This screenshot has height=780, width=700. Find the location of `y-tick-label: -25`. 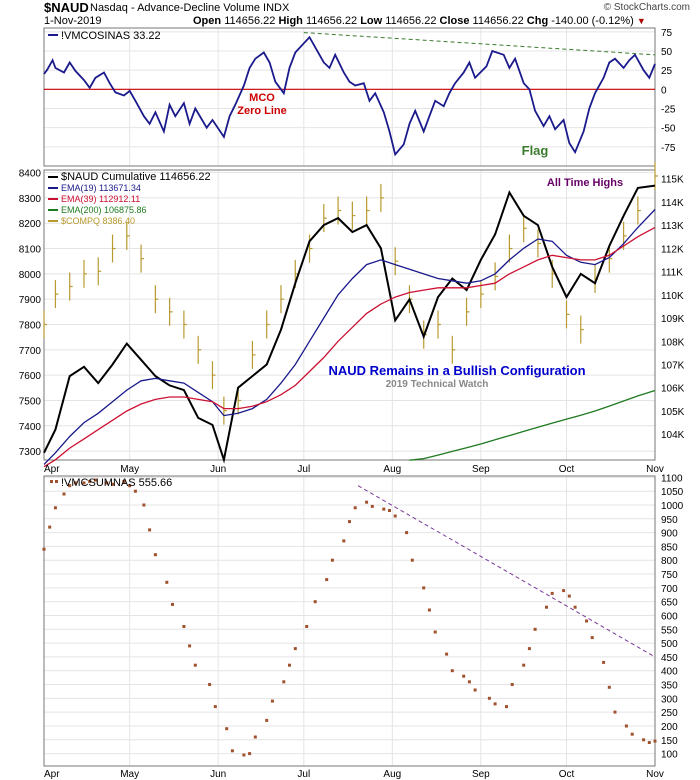

y-tick-label: -25 is located at coordinates (668, 110).